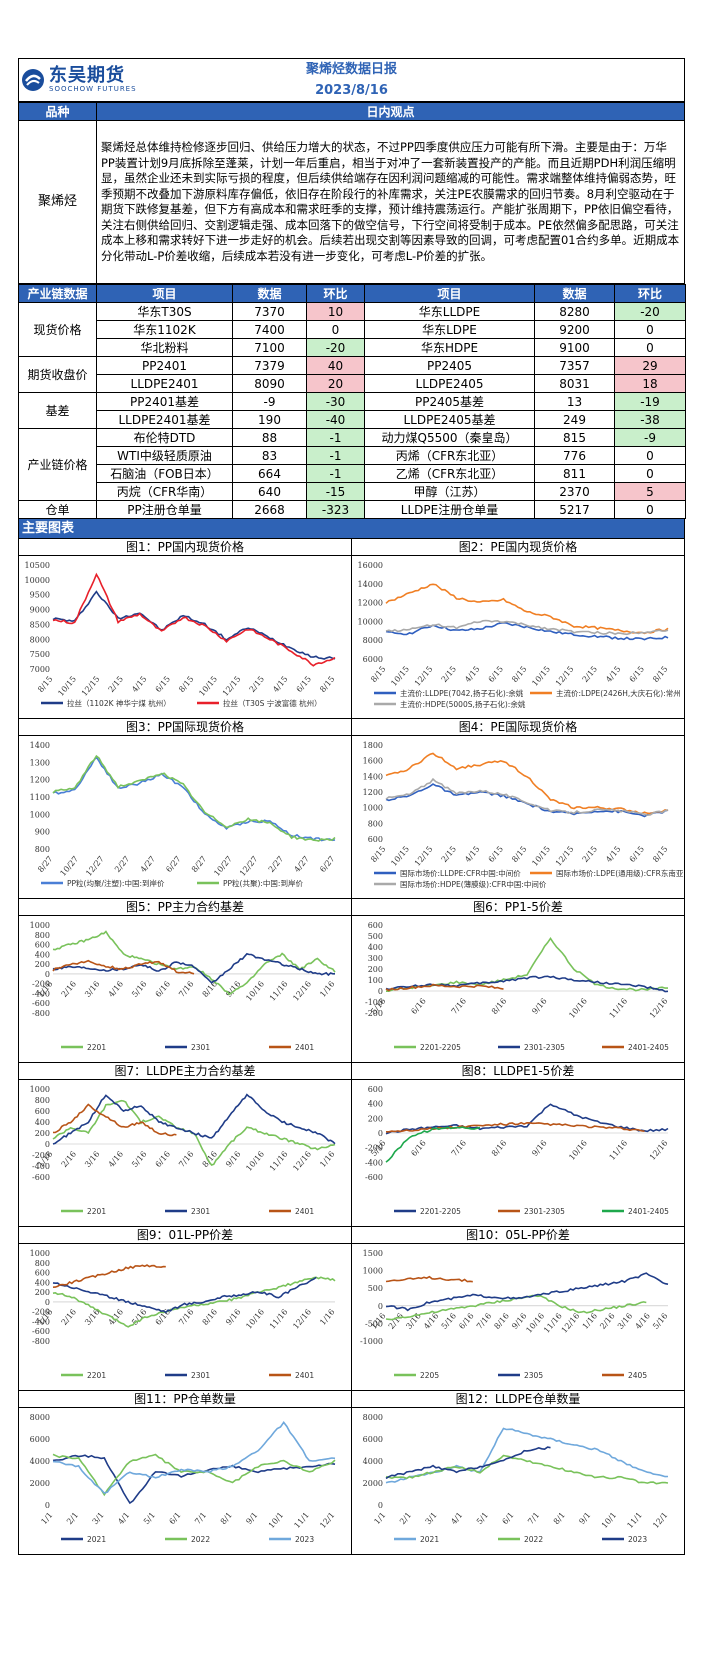 The width and height of the screenshot is (704, 1680). I want to click on row-category: 仓单, so click(57, 509).